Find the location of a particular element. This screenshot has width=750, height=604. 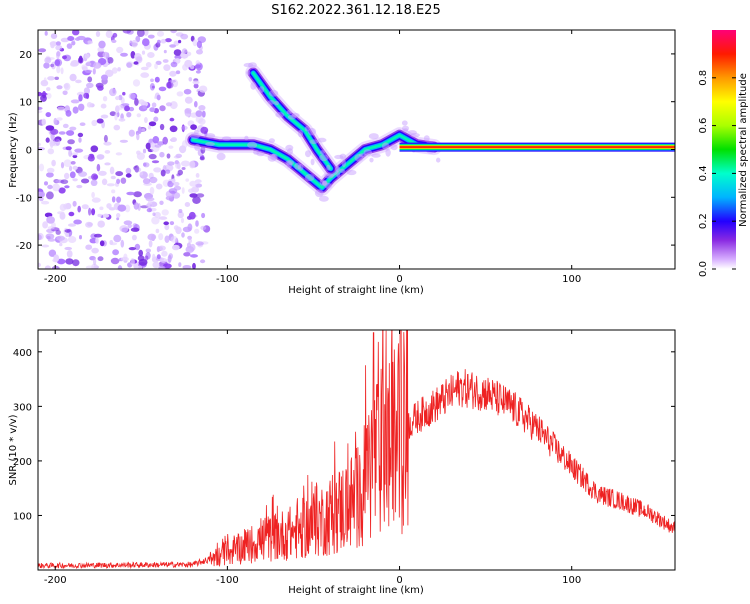

colorbar-tick-label: 0.2 is located at coordinates (703, 221).